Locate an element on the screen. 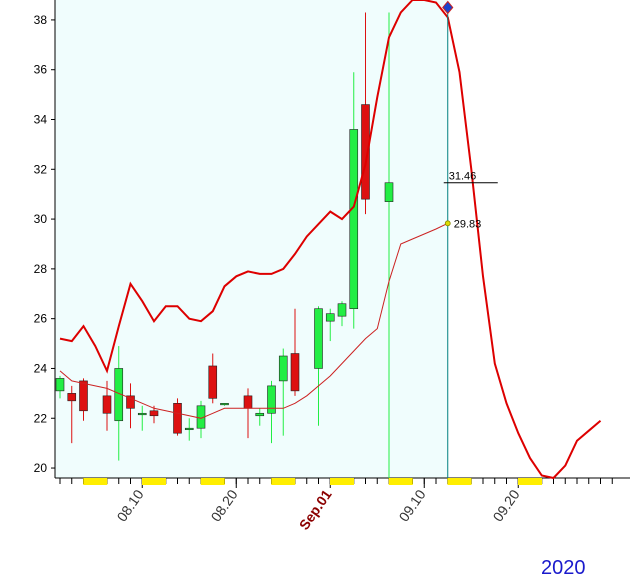 The width and height of the screenshot is (630, 580). y-tick-label: 24 is located at coordinates (41, 368).